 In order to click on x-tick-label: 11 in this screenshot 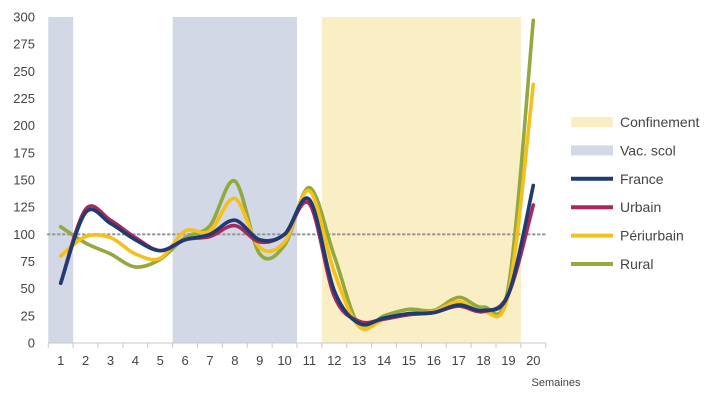, I will do `click(310, 360)`.